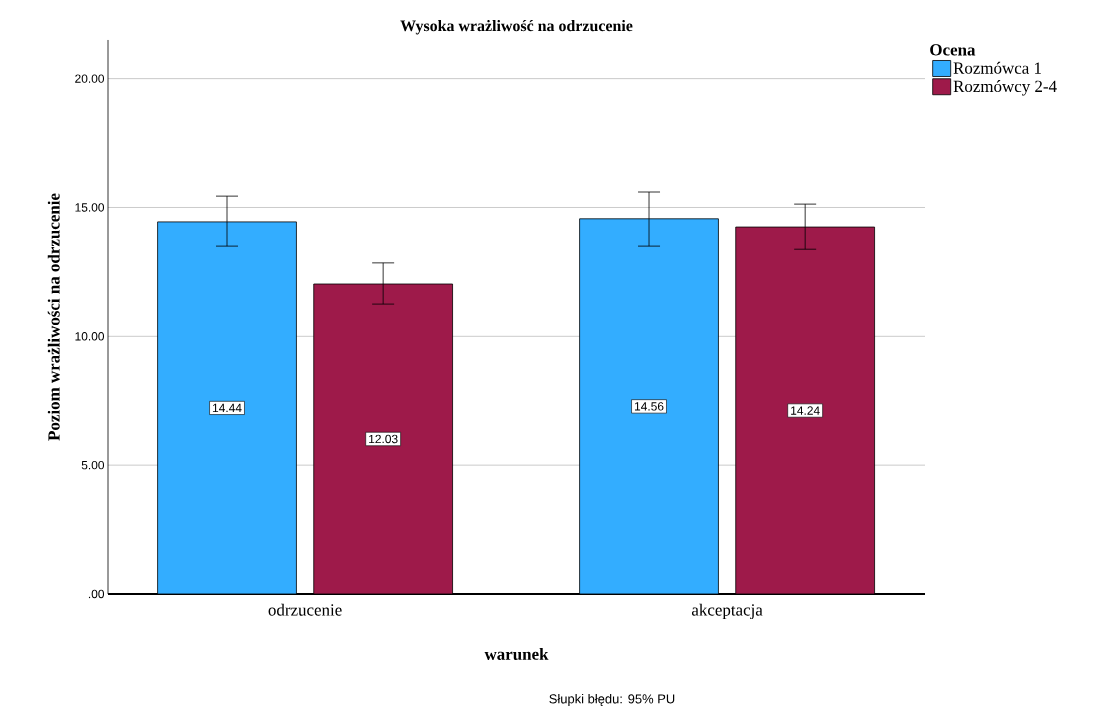  What do you see at coordinates (93, 465) in the screenshot?
I see `y-tick-label: 5.00` at bounding box center [93, 465].